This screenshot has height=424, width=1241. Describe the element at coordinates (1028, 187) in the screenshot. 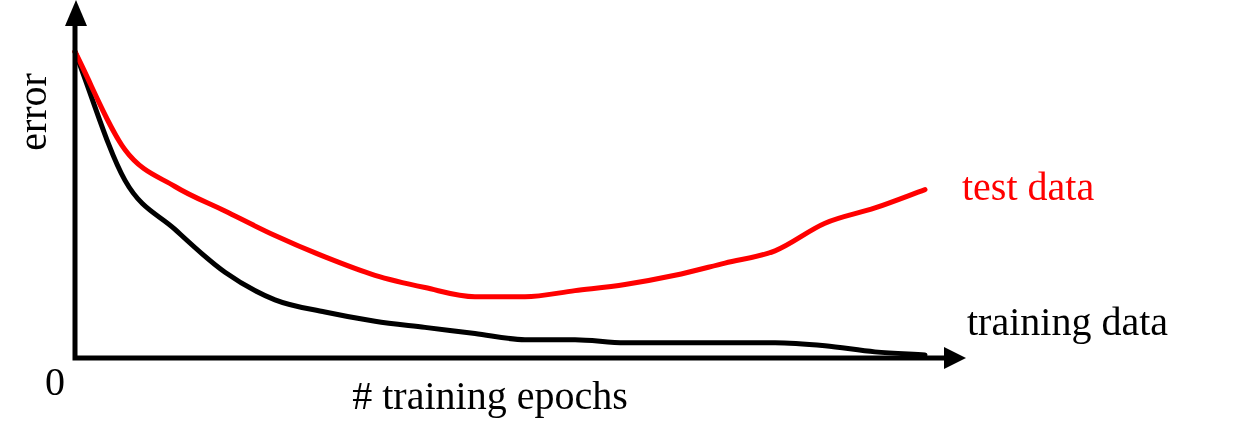

I see `series-label: test data` at that location.